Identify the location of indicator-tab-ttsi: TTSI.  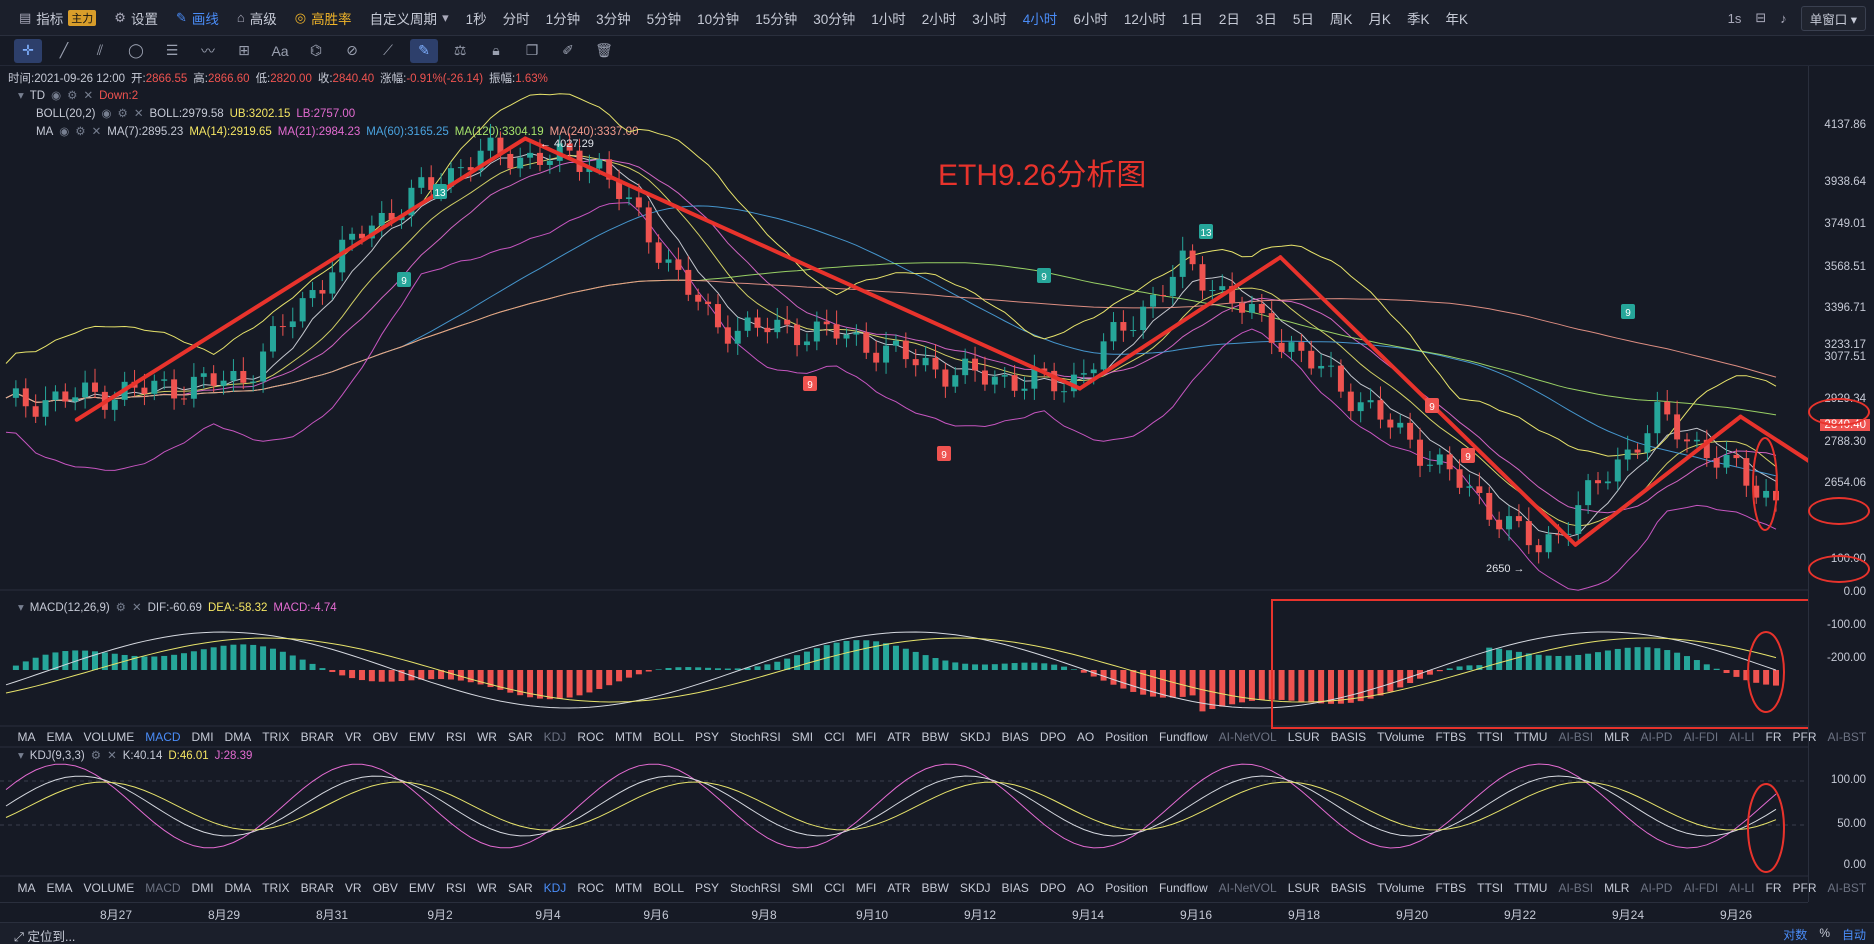
(1490, 888).